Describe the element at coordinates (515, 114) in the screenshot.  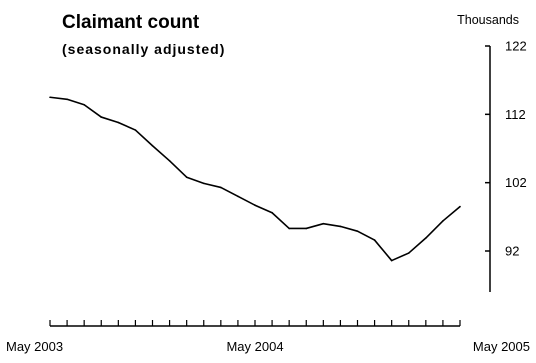
I see `y-tick-label: 112` at that location.